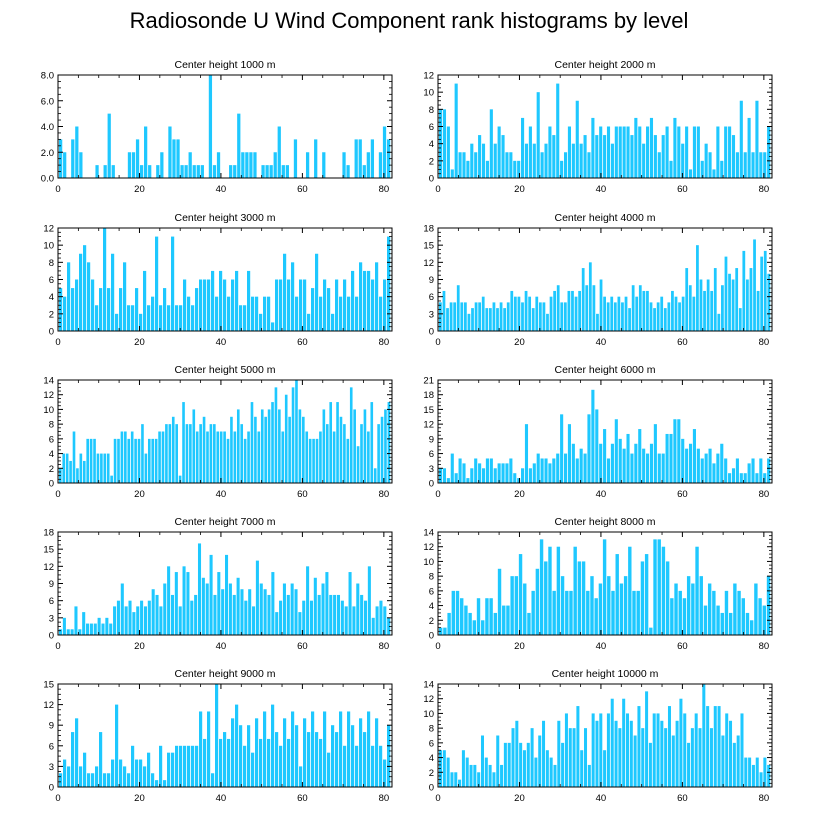 This screenshot has height=829, width=818. What do you see at coordinates (225, 218) in the screenshot?
I see `panel-title: Center height 3000 m` at bounding box center [225, 218].